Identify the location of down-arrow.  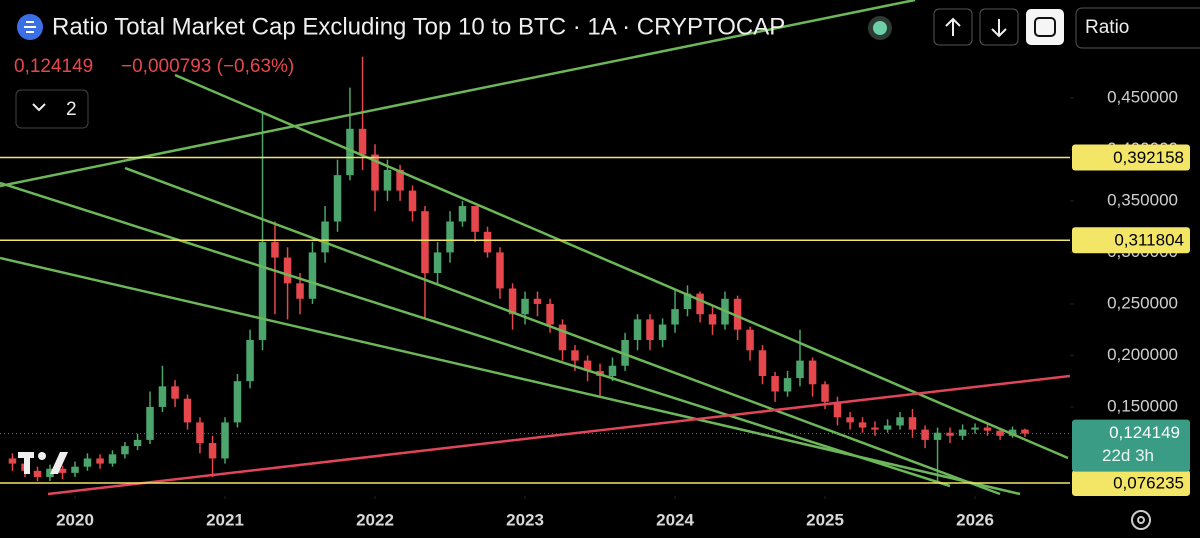
(999, 28).